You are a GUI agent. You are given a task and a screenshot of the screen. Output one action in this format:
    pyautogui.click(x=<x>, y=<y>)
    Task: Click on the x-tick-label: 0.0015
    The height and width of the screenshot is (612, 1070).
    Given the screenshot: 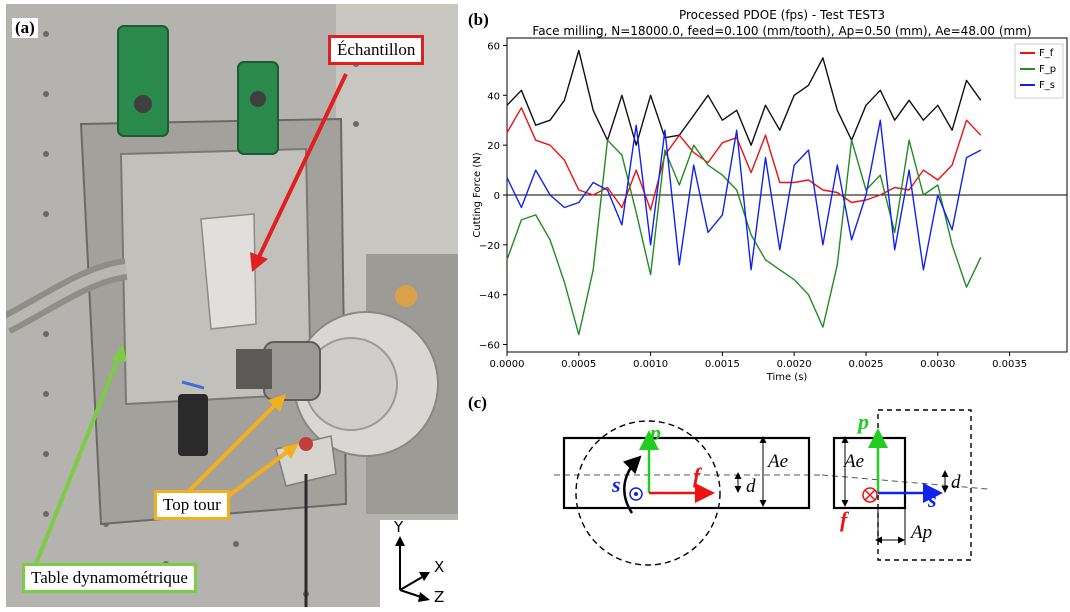 What is the action you would take?
    pyautogui.click(x=722, y=364)
    